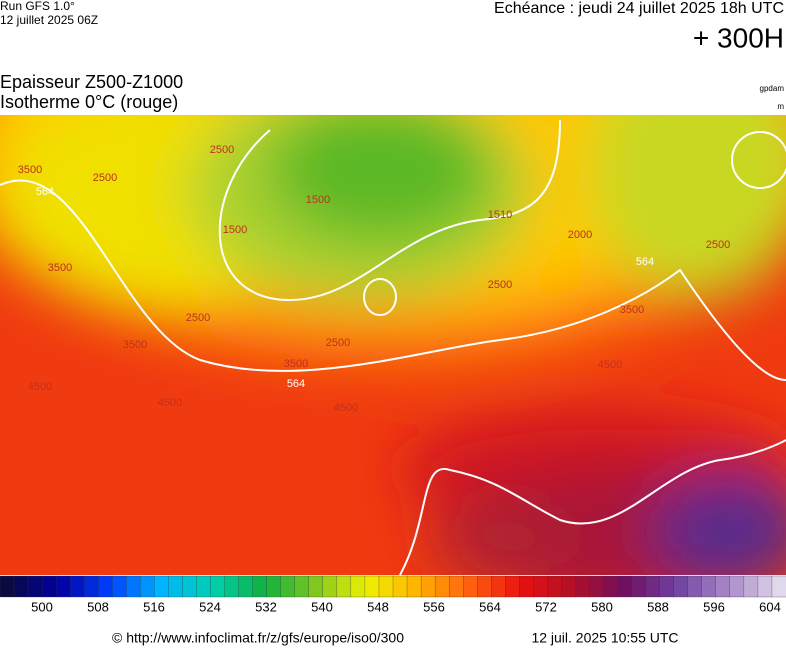  I want to click on colorbar-label: 604, so click(770, 606).